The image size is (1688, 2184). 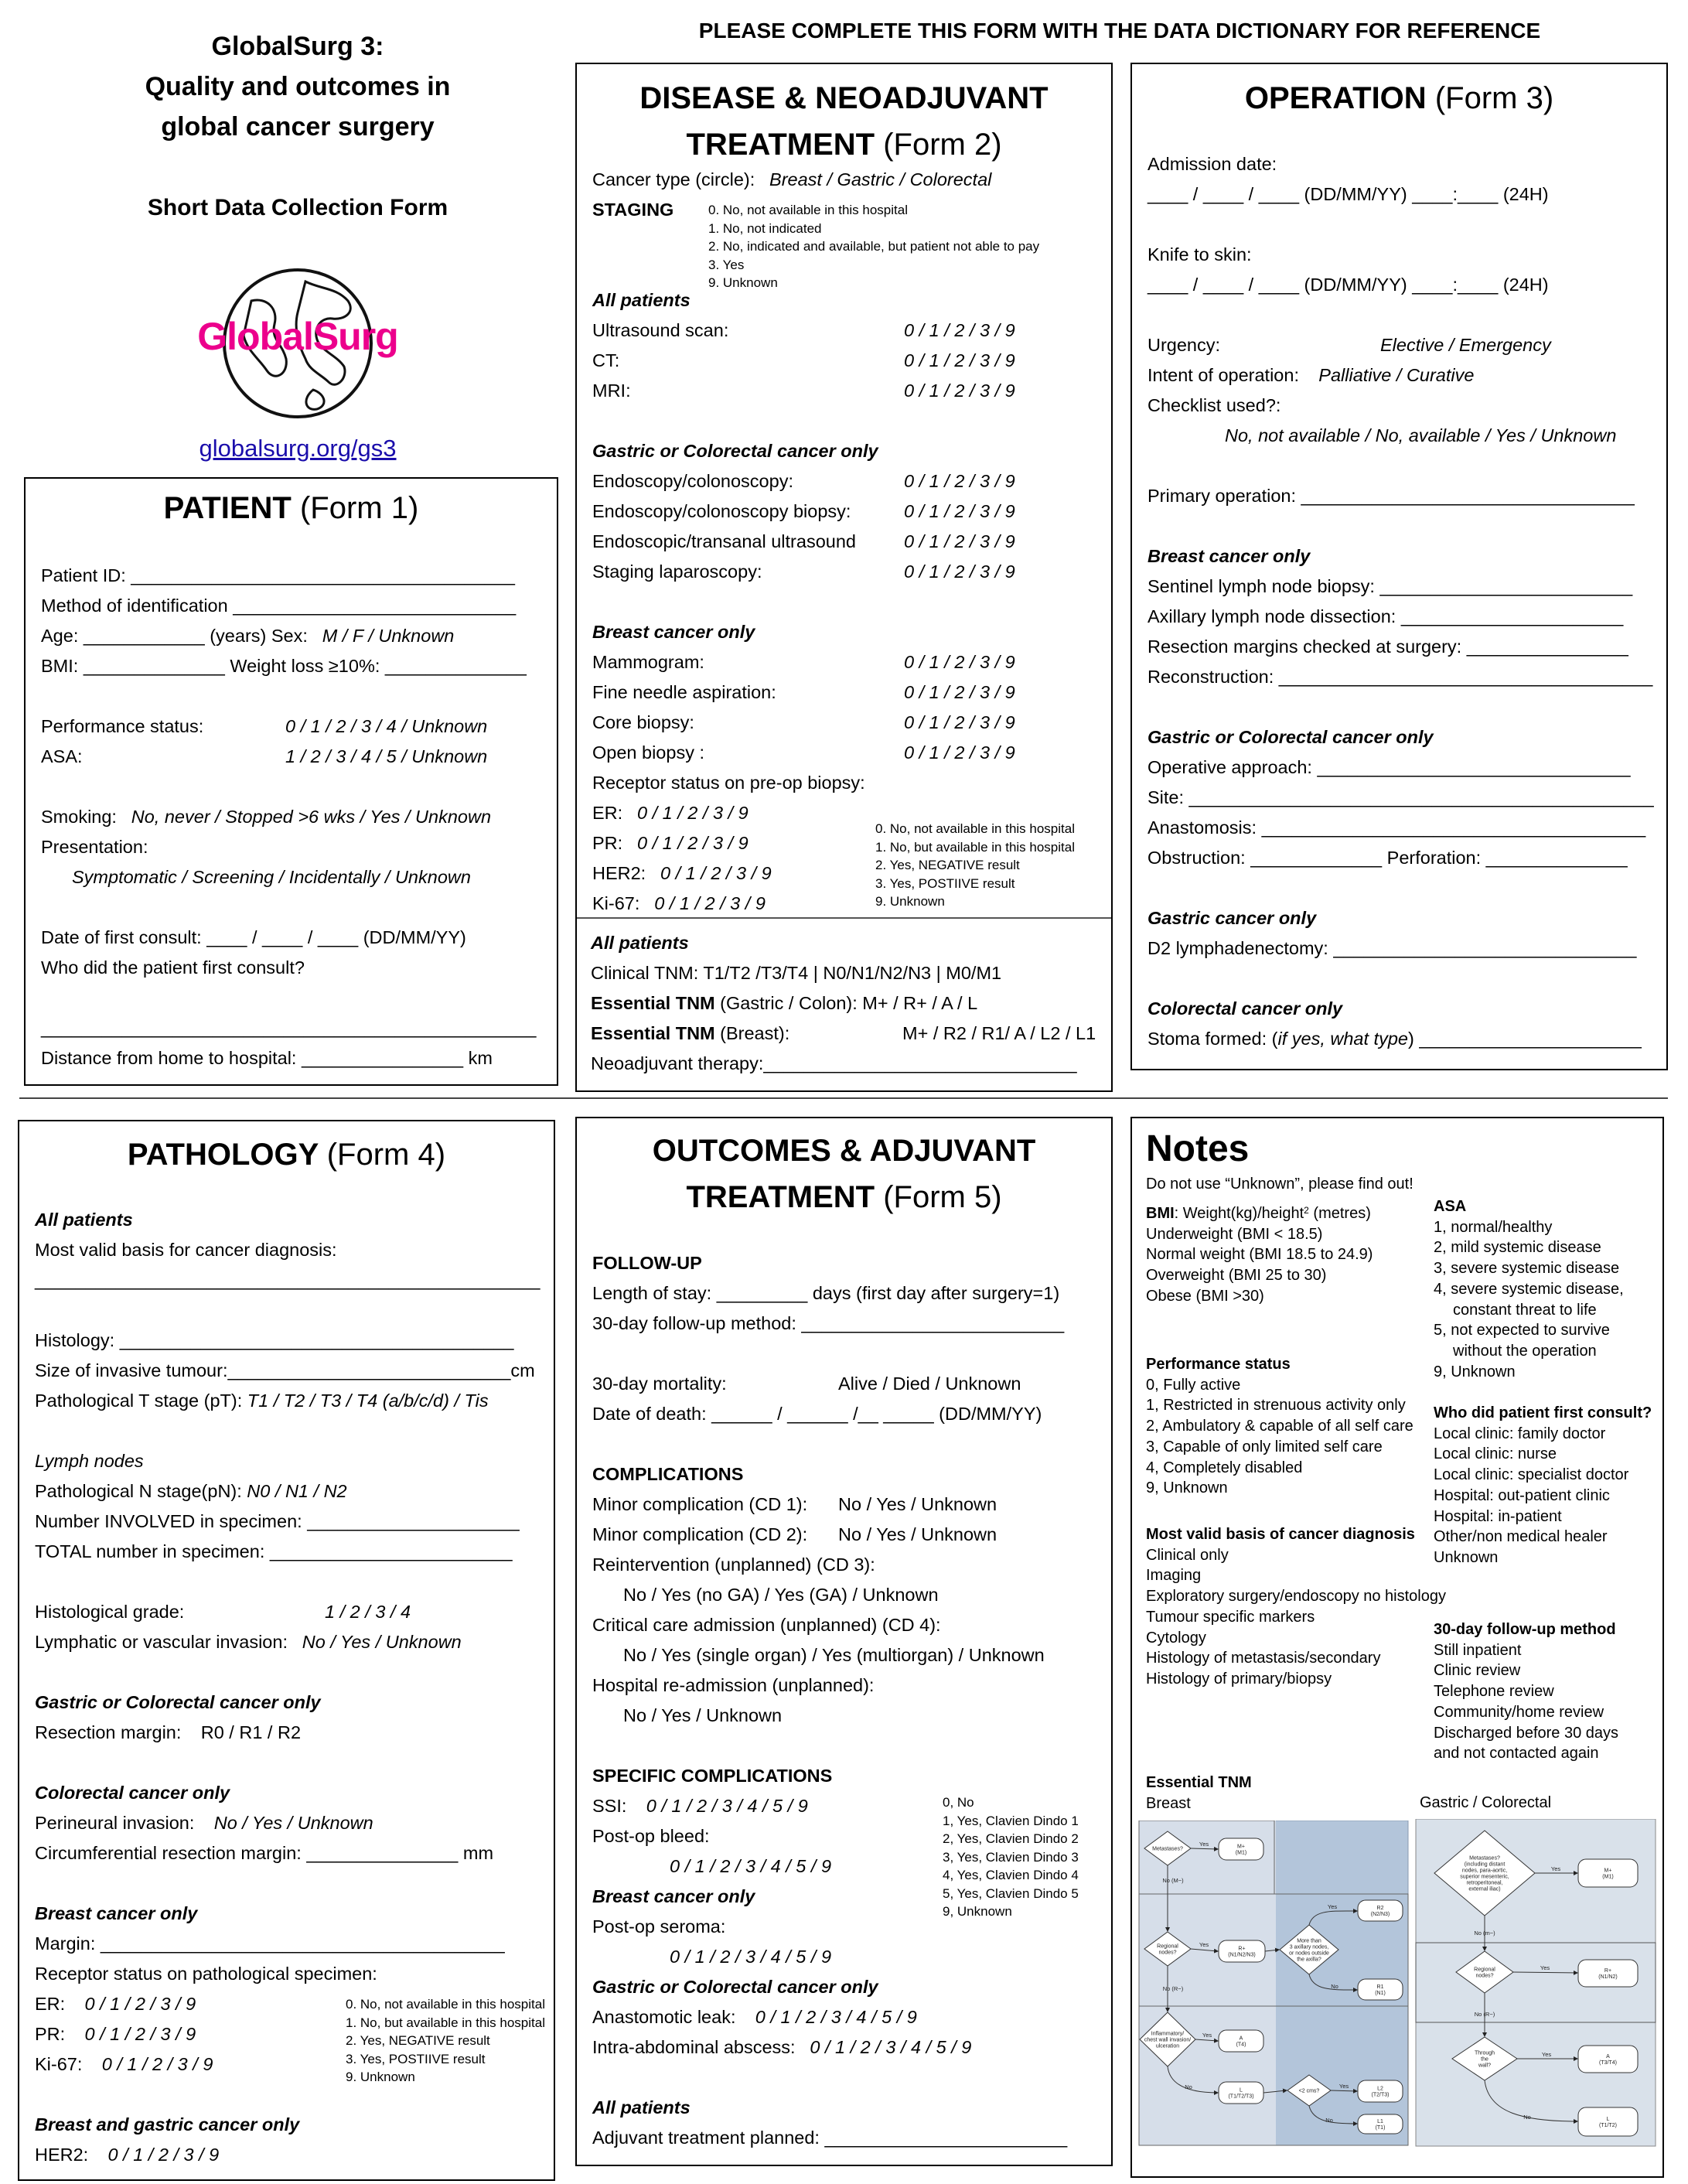 I want to click on legend-item: 0. No, not available in this hospital, so click(x=808, y=210).